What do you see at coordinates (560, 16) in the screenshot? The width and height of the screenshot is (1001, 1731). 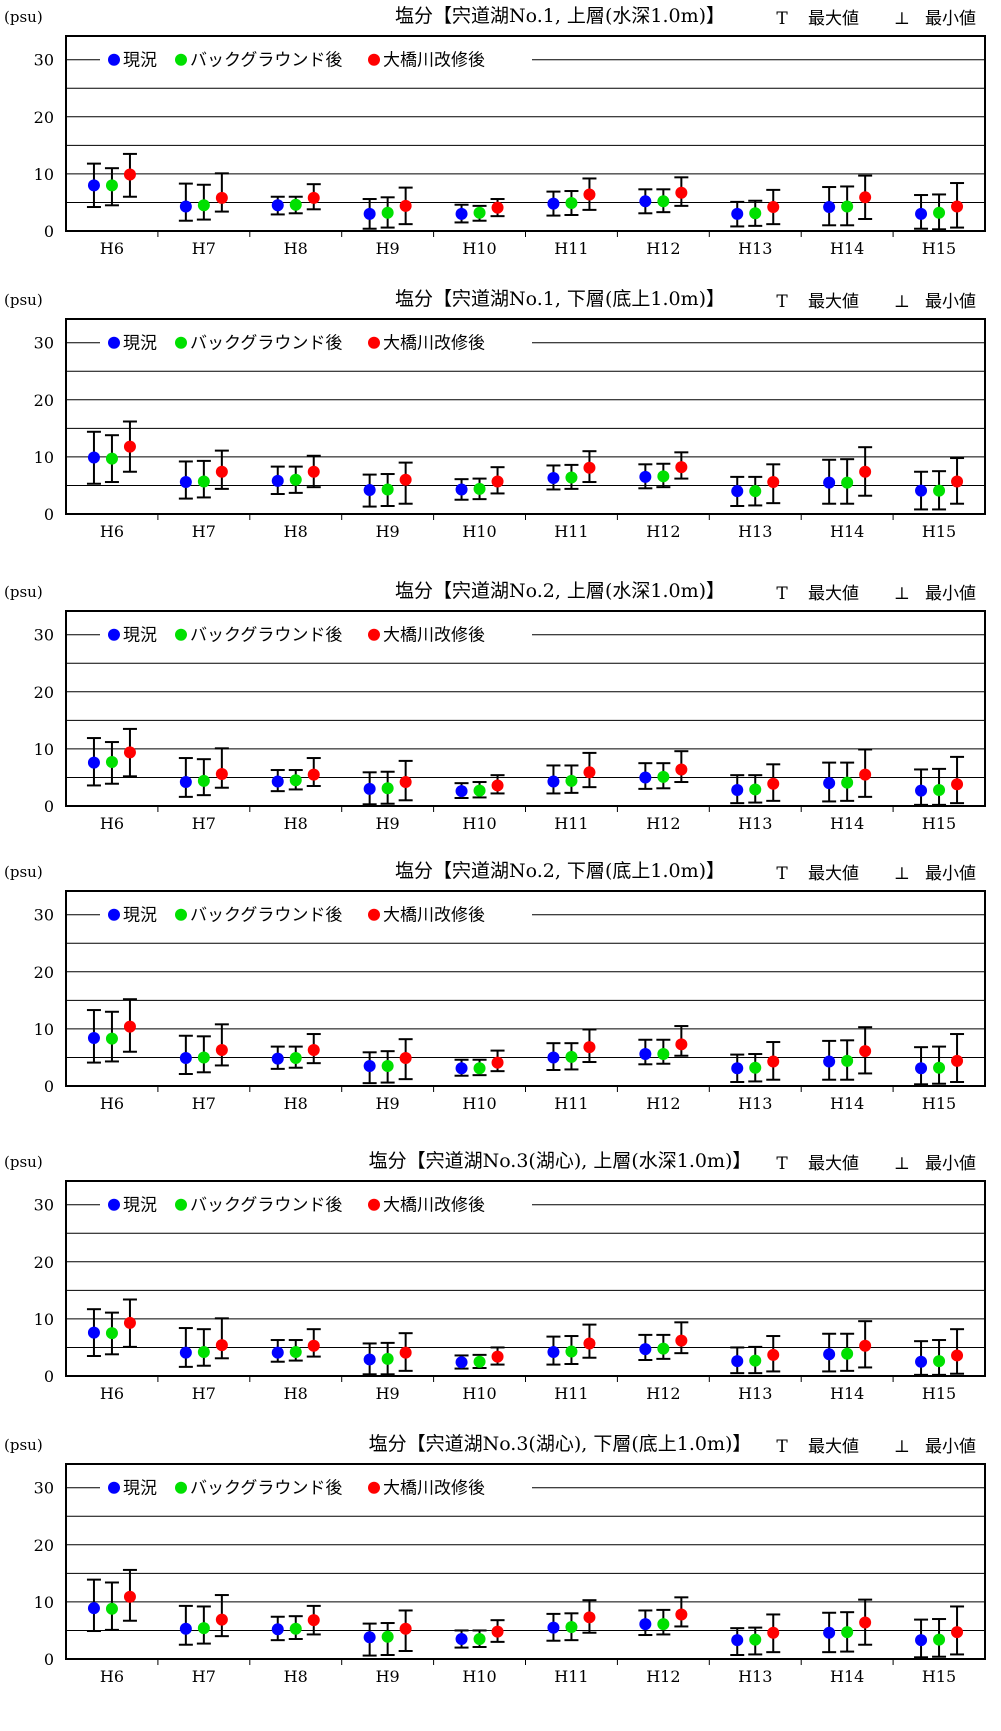 I see `chart-title: 塩分【宍道湖No.1, 上層(水深1.0m)】` at bounding box center [560, 16].